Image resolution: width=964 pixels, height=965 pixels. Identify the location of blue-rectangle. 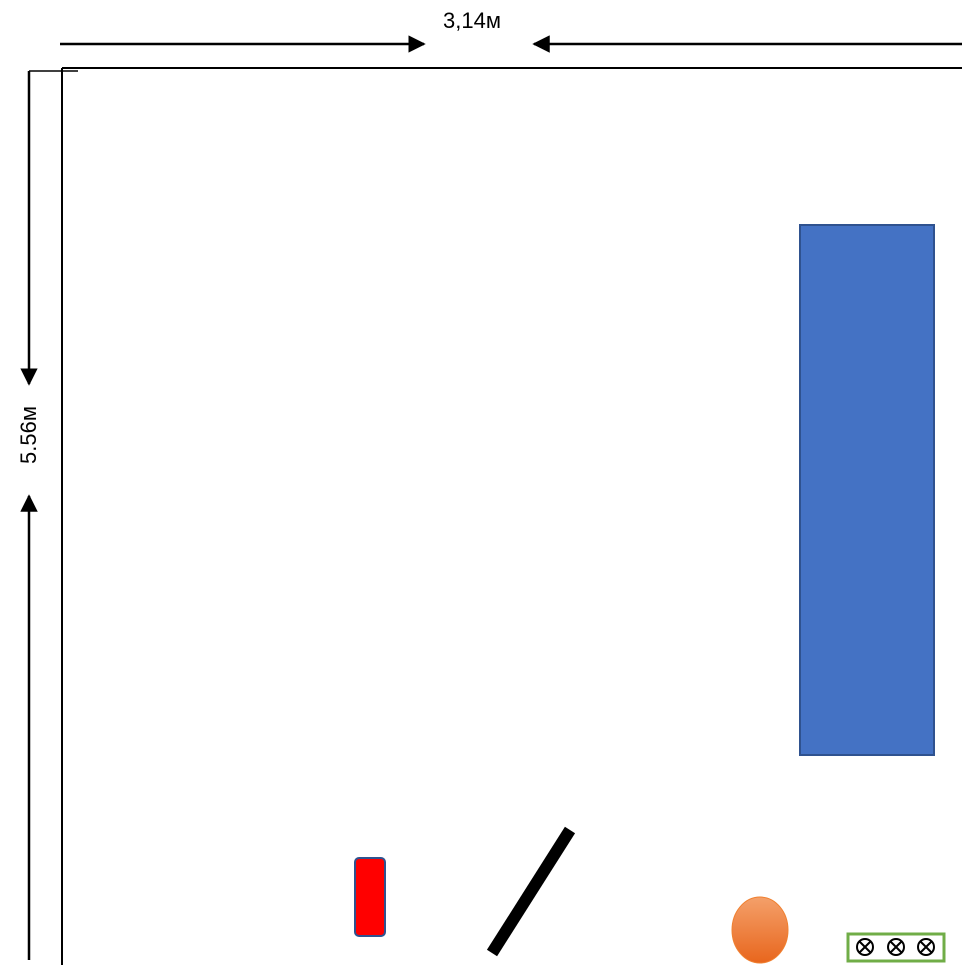
(867, 490).